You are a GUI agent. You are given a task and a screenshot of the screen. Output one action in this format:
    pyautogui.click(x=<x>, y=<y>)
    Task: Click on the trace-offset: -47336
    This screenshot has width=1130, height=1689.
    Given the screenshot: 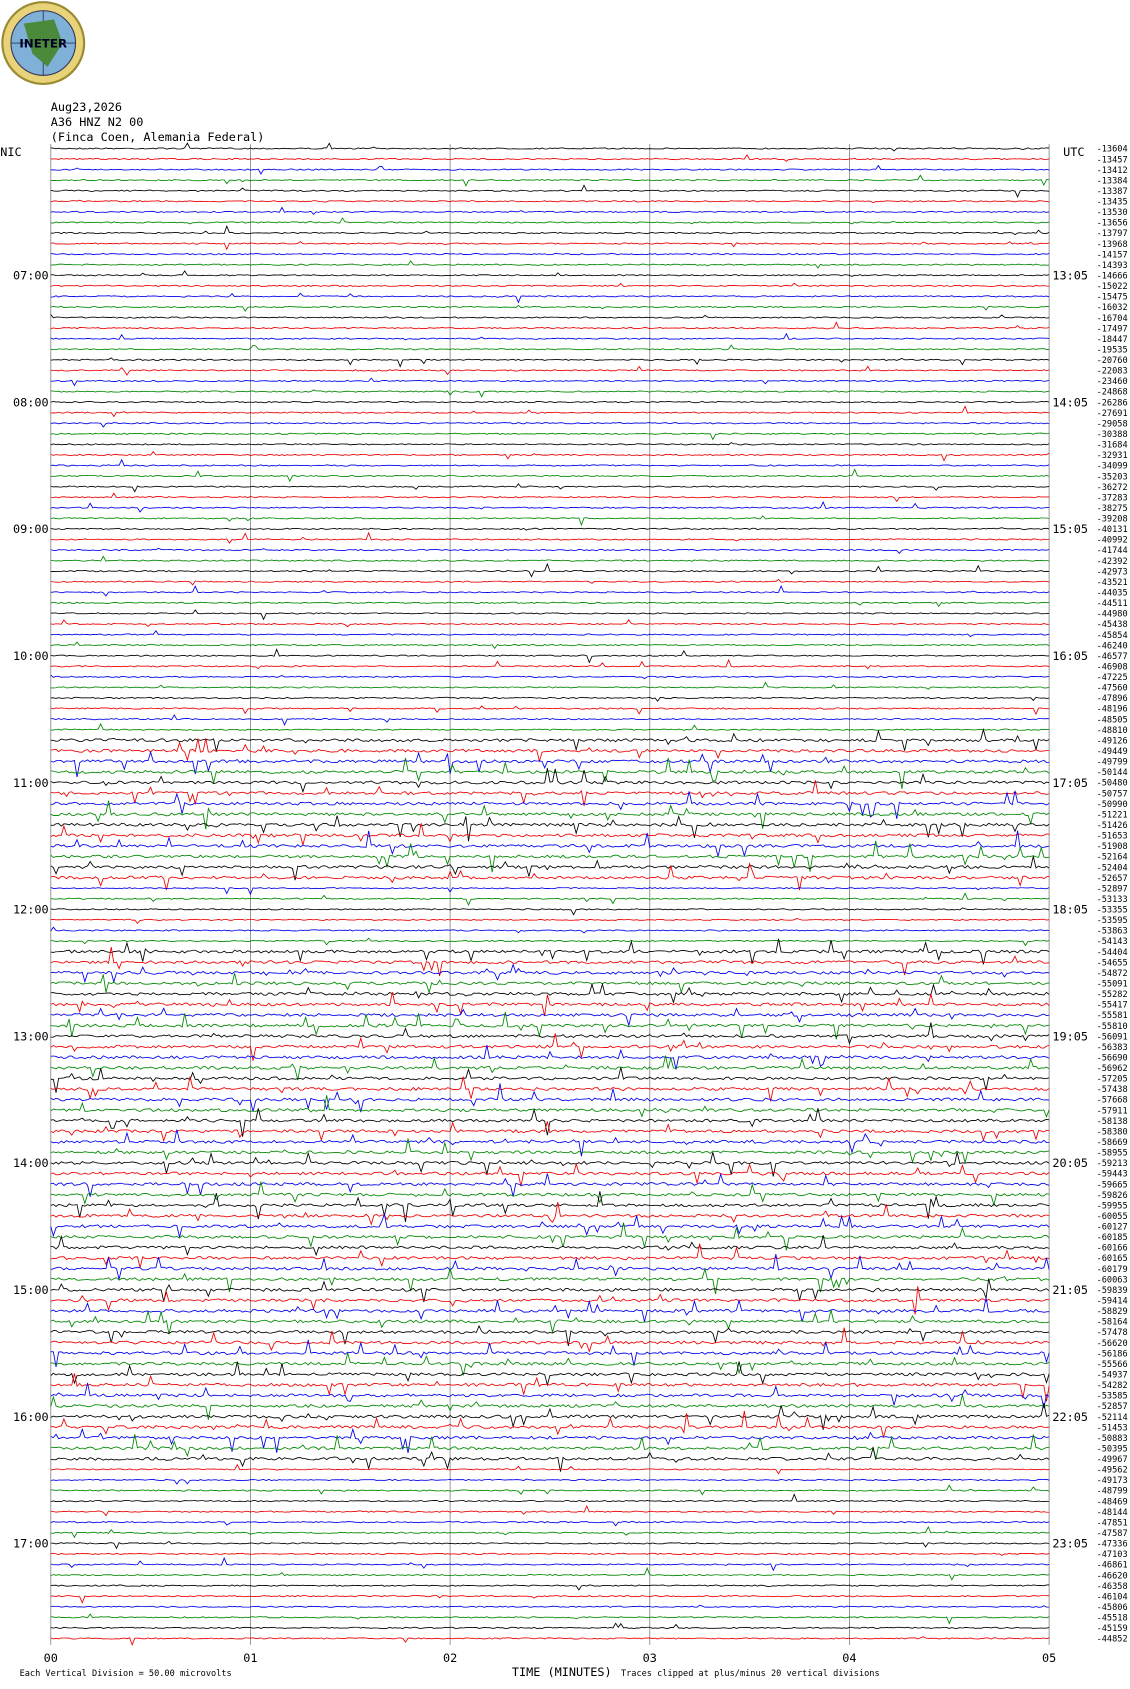 What is the action you would take?
    pyautogui.click(x=1112, y=1545)
    